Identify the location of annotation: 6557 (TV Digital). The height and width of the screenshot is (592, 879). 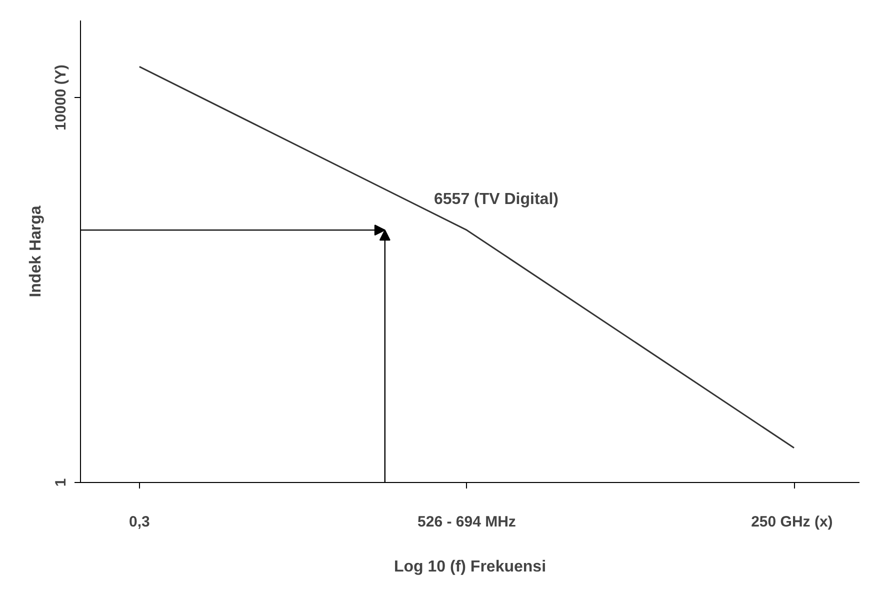
(496, 199).